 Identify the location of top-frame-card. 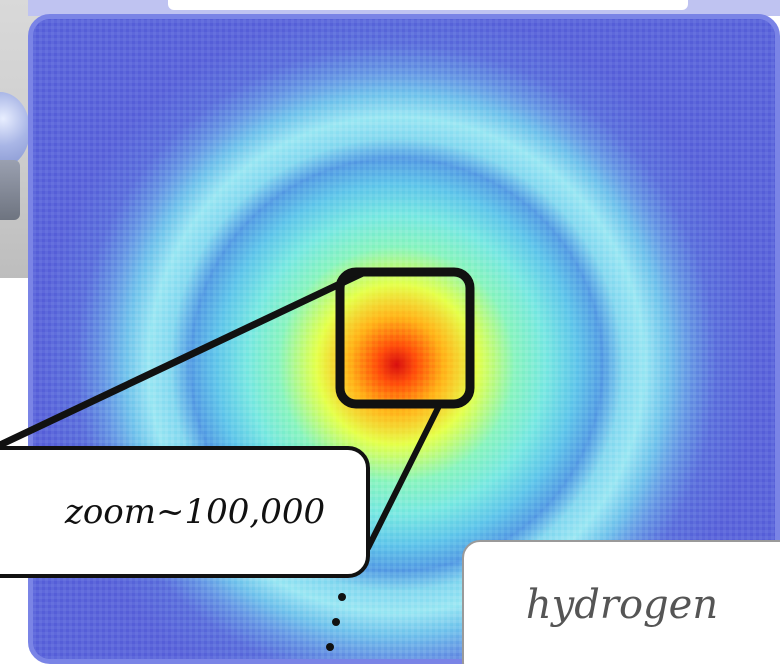
(428, 5).